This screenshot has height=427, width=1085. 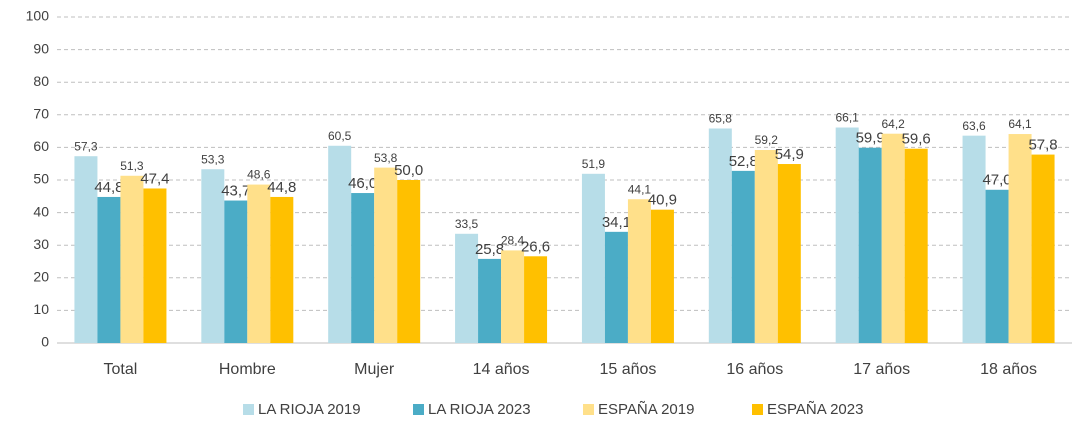 What do you see at coordinates (513, 241) in the screenshot?
I see `data-label: 28,4` at bounding box center [513, 241].